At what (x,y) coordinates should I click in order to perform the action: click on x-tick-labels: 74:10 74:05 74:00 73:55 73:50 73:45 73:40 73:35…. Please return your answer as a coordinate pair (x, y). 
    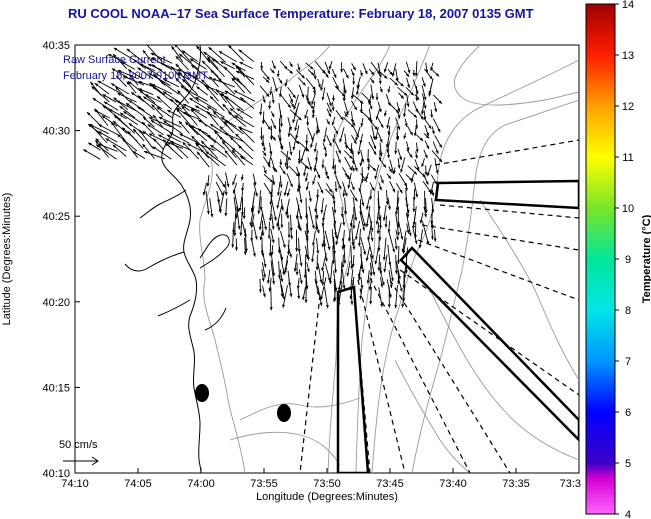
    Looking at the image, I should click on (321, 479).